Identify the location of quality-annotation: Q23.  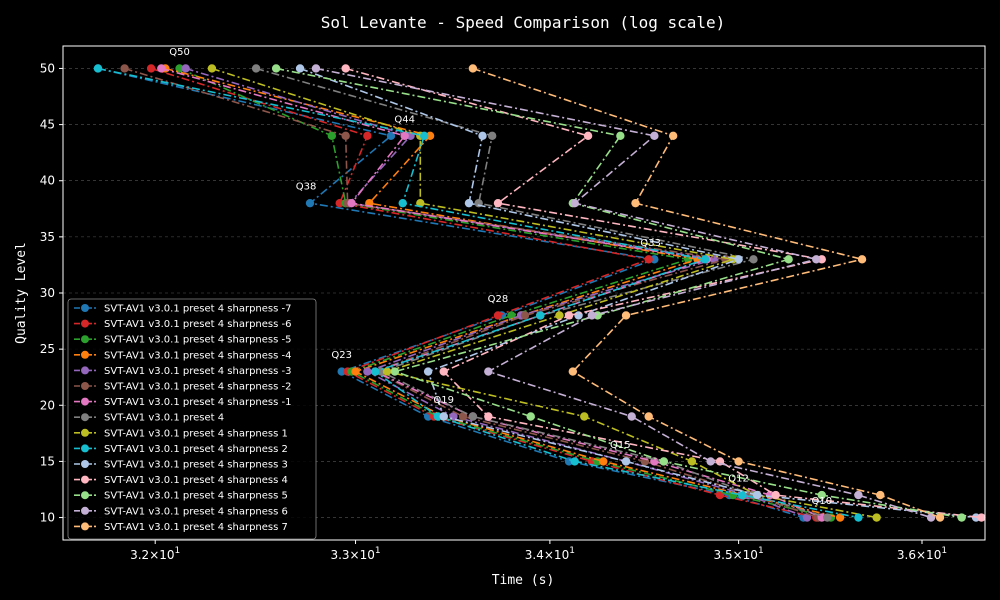
(341, 355).